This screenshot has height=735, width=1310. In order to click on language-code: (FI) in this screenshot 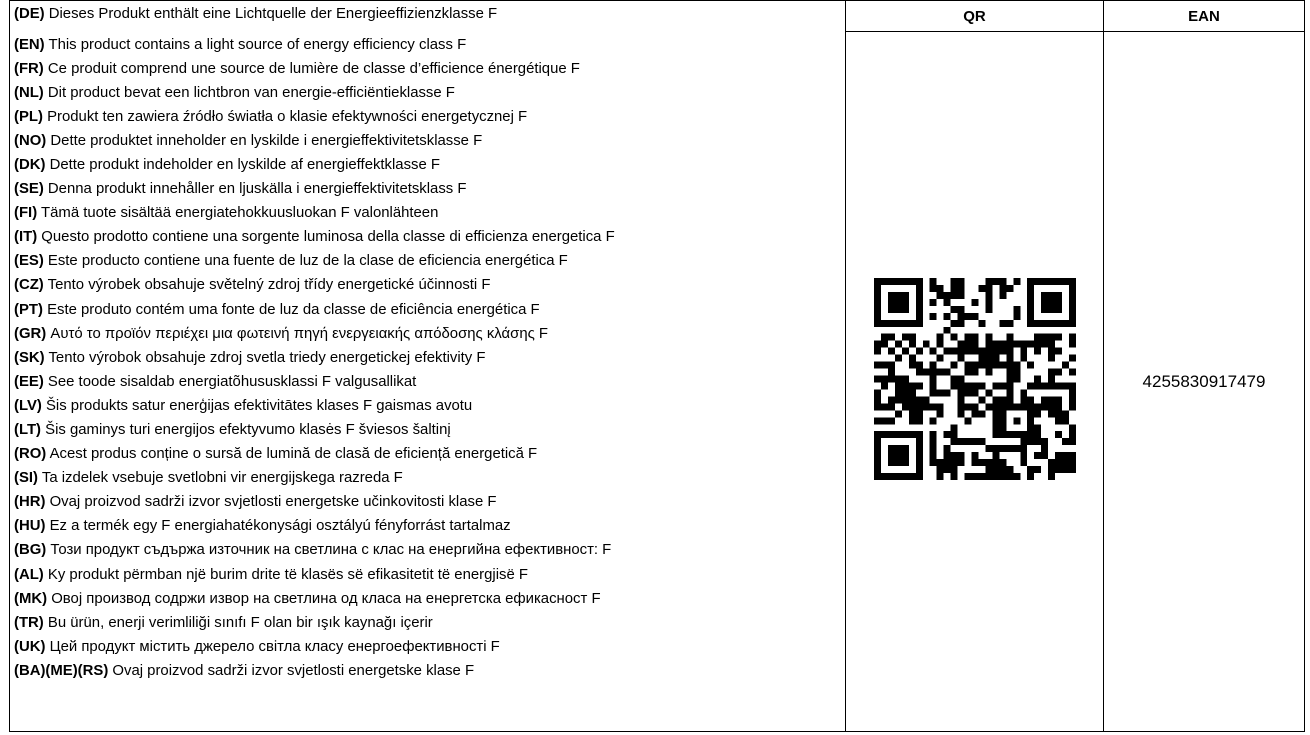, I will do `click(26, 213)`.